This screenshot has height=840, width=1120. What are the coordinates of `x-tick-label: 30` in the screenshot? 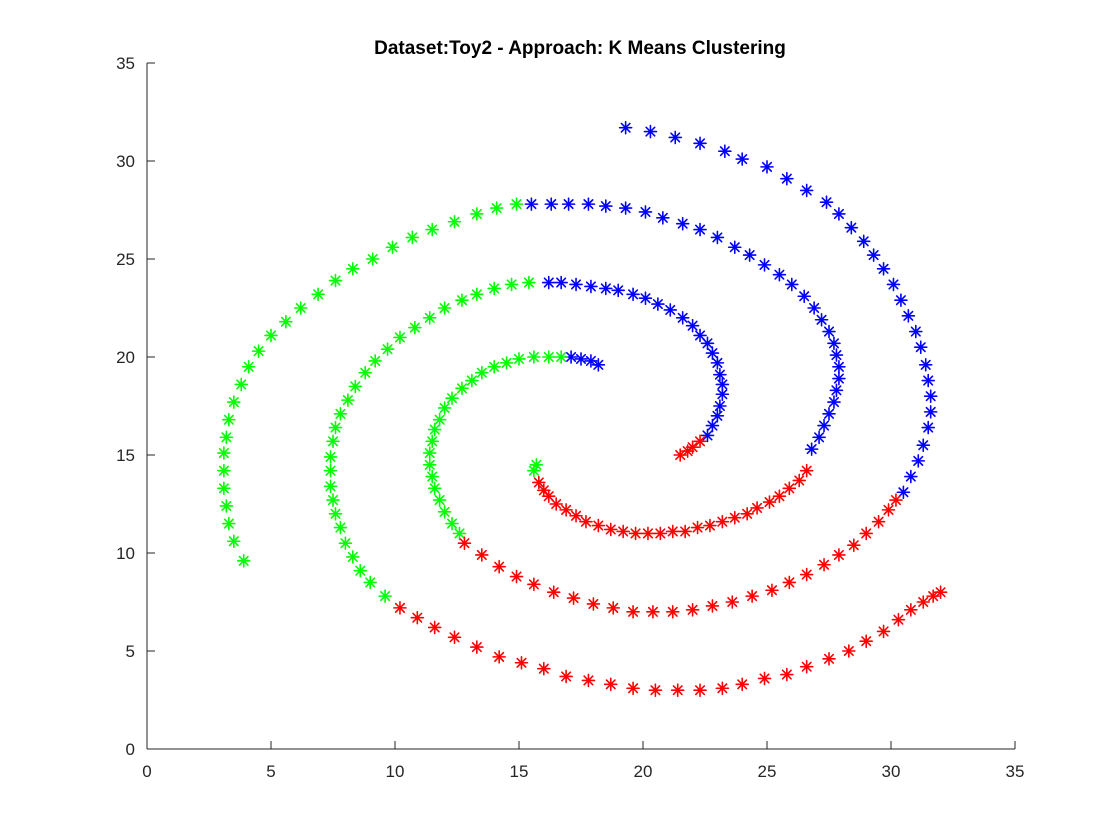 It's located at (891, 771).